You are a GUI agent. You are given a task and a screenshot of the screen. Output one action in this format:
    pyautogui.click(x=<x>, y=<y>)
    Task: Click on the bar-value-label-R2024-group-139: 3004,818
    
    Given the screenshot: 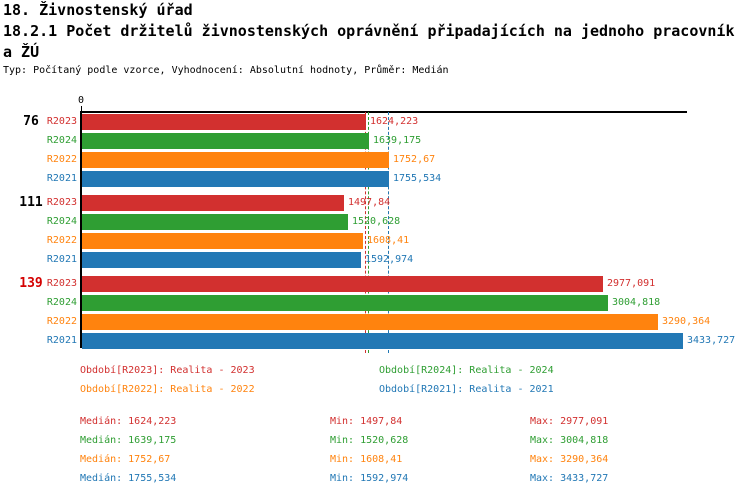 What is the action you would take?
    pyautogui.click(x=636, y=302)
    